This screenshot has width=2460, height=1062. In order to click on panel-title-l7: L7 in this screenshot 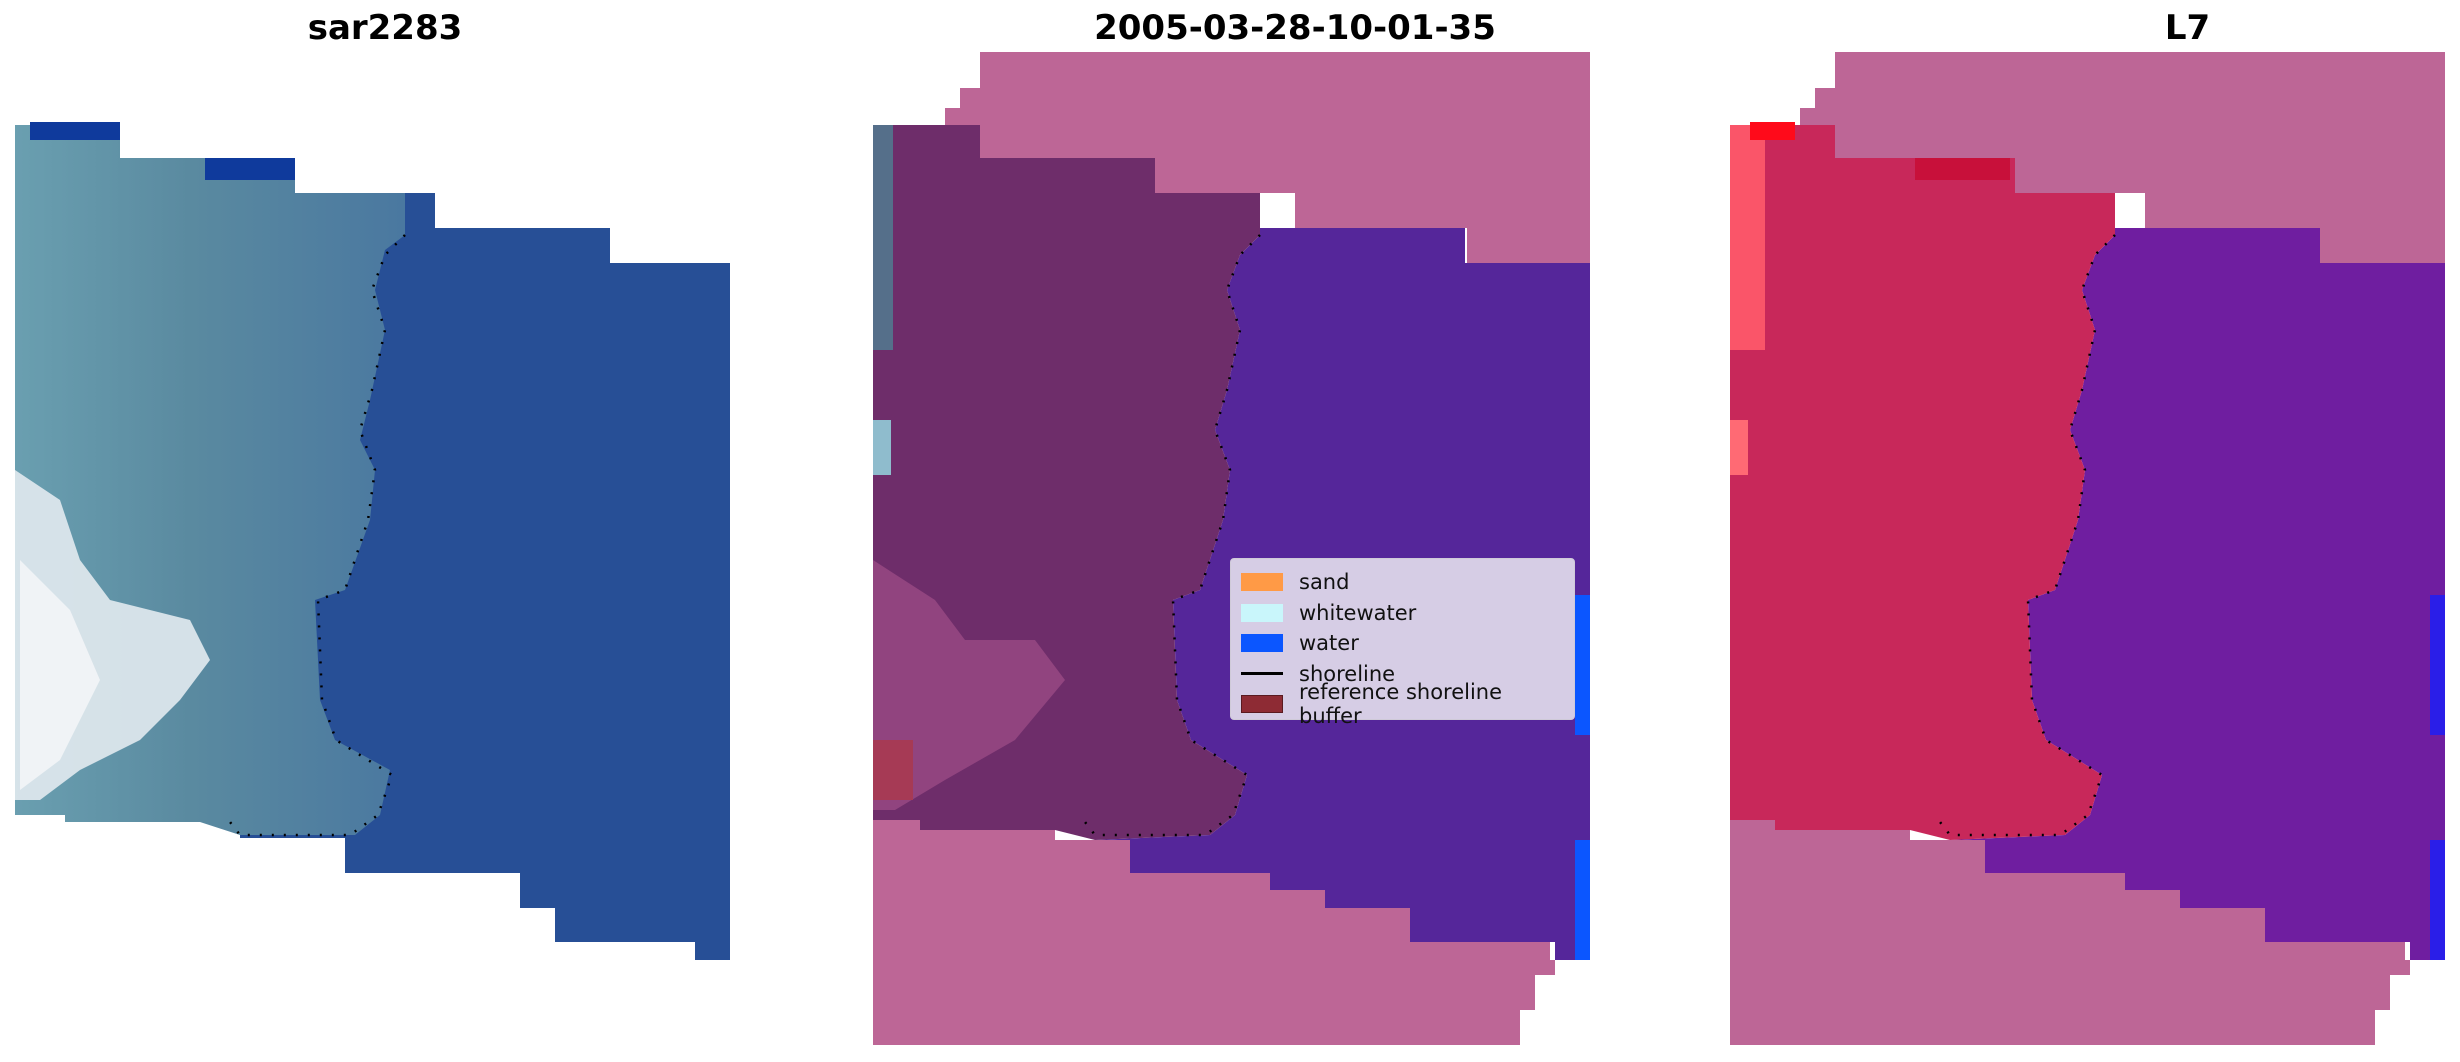, I will do `click(2187, 28)`.